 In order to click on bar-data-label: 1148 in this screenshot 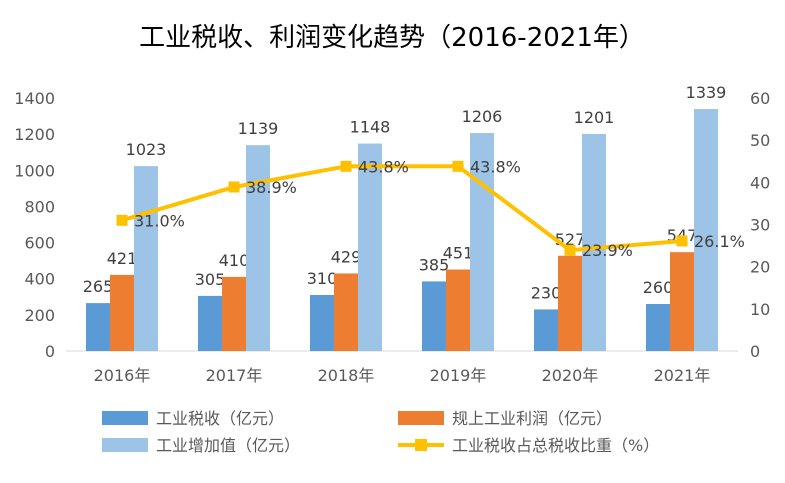, I will do `click(370, 127)`.